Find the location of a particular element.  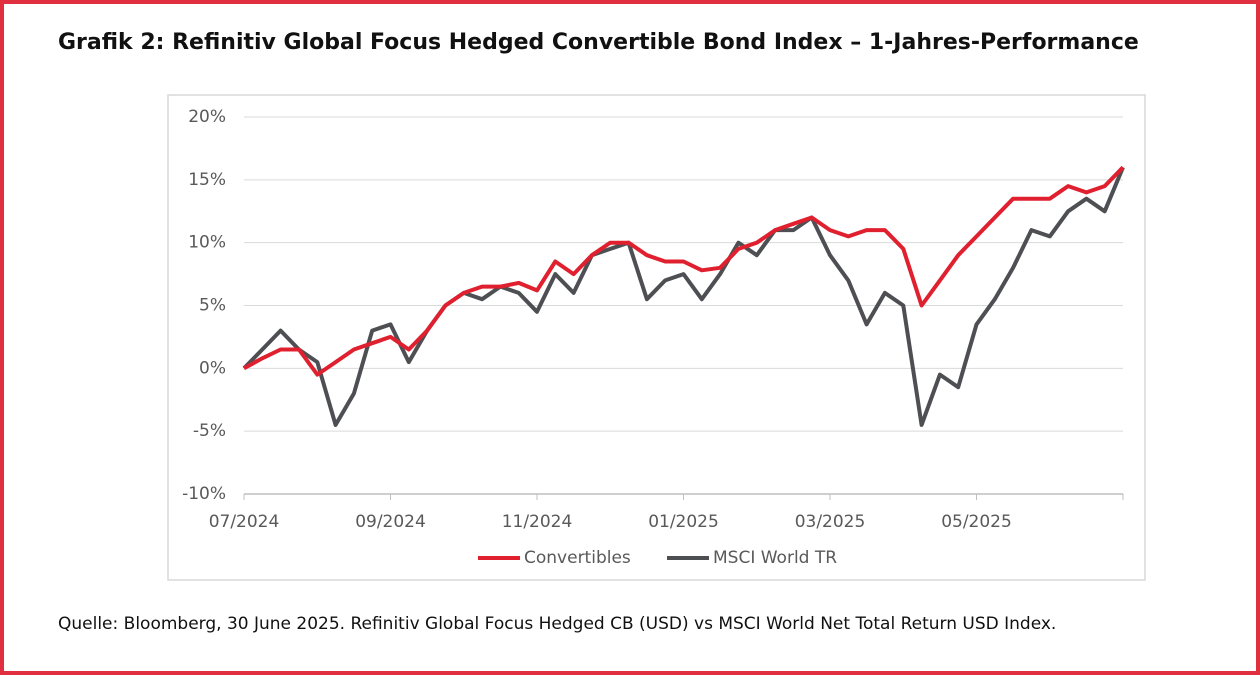

legend-label: Convertibles is located at coordinates (577, 558).